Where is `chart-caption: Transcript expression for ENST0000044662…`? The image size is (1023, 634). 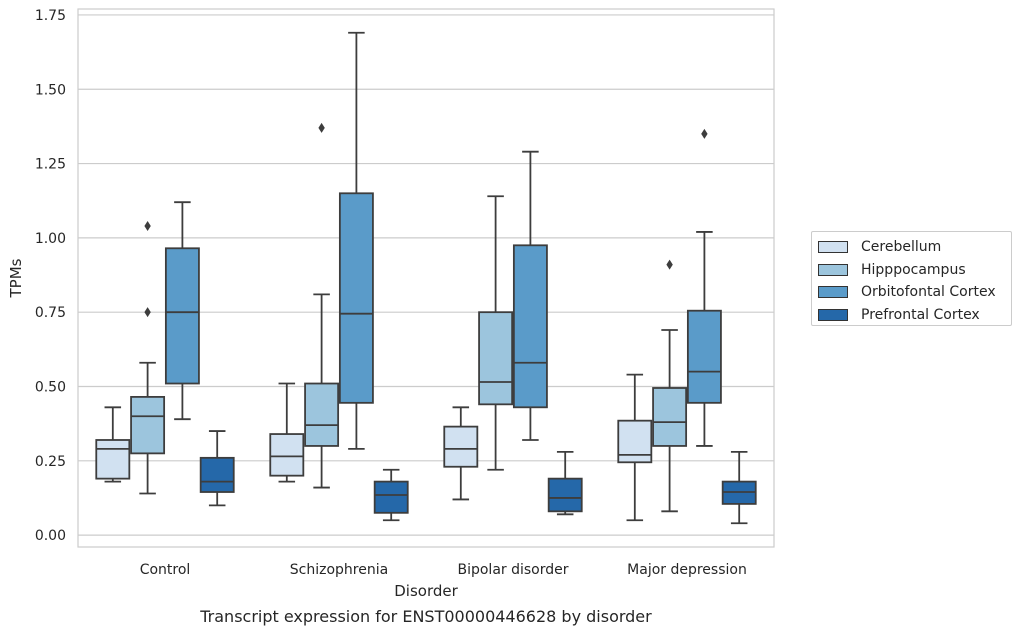 chart-caption: Transcript expression for ENST0000044662… is located at coordinates (425, 616).